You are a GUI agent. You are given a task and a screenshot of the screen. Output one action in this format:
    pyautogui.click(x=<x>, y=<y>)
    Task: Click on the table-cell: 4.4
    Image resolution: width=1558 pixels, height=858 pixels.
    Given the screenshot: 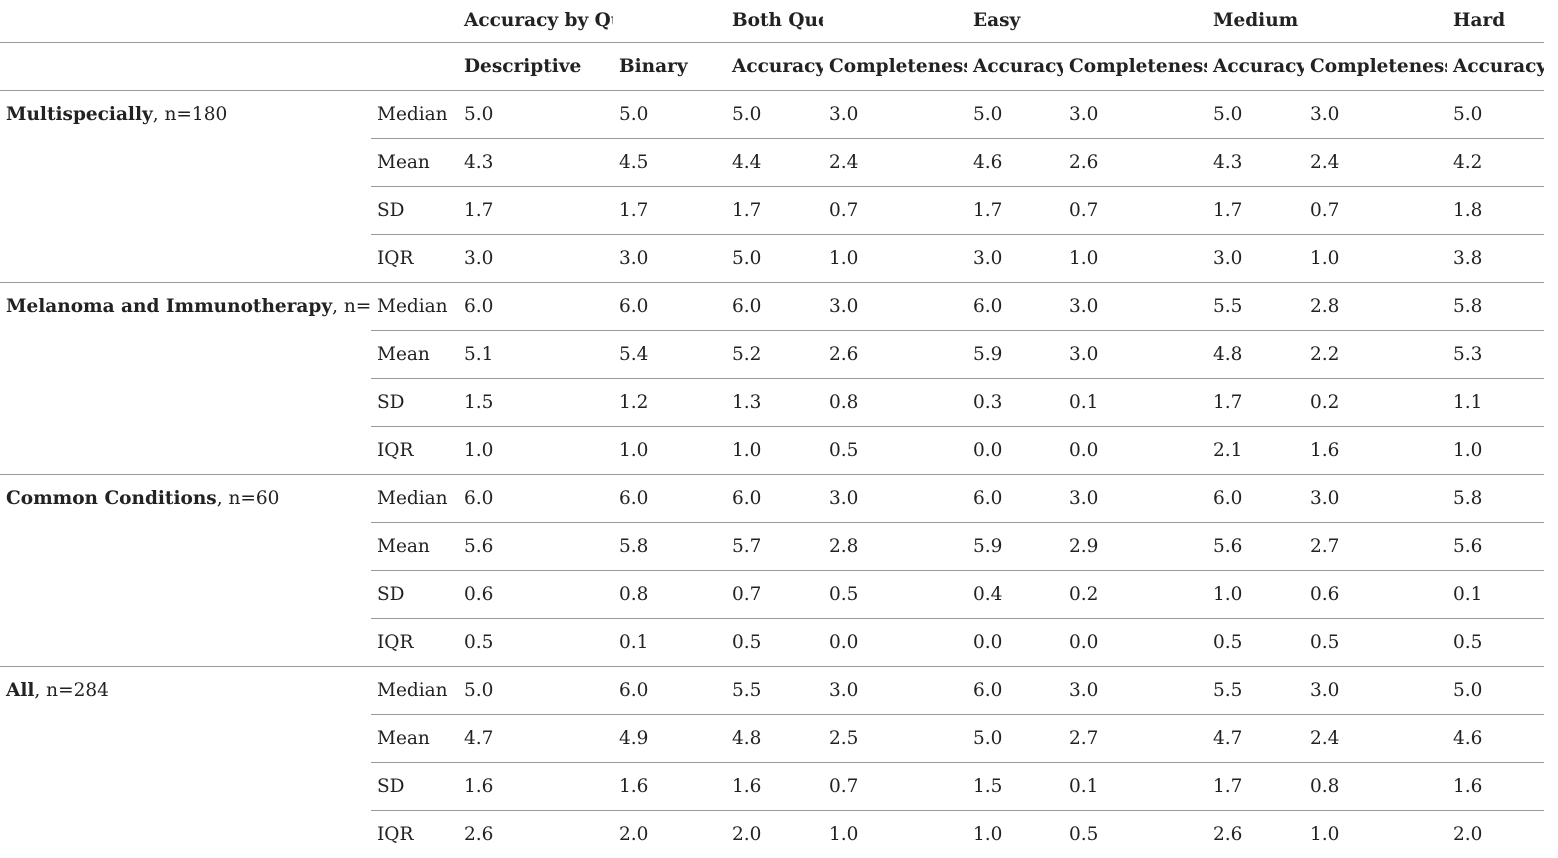 What is the action you would take?
    pyautogui.click(x=774, y=163)
    